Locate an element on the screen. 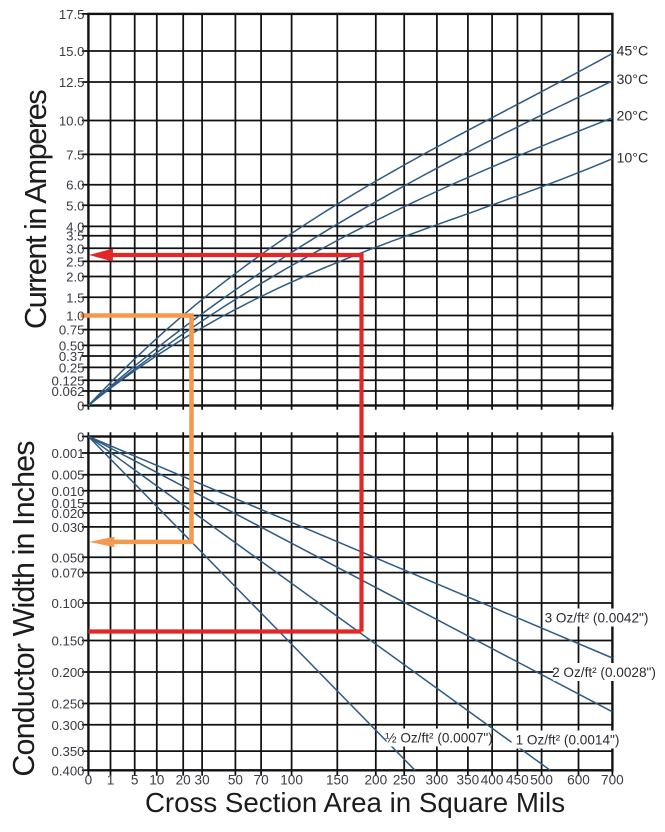  svg-text: 15.0 is located at coordinates (72, 51).